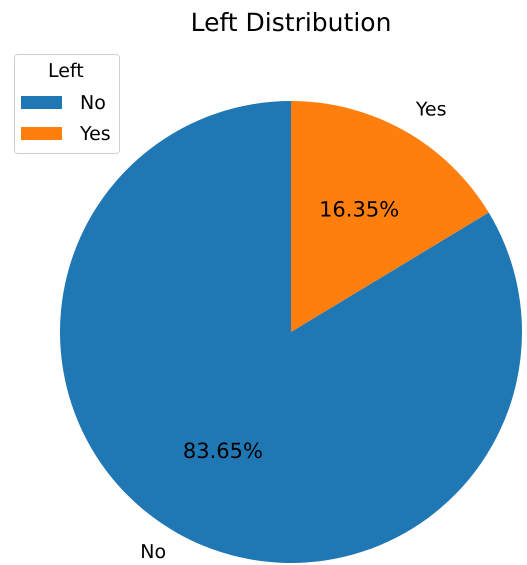 Image resolution: width=527 pixels, height=565 pixels. Describe the element at coordinates (65, 71) in the screenshot. I see `legend-title: Left` at that location.